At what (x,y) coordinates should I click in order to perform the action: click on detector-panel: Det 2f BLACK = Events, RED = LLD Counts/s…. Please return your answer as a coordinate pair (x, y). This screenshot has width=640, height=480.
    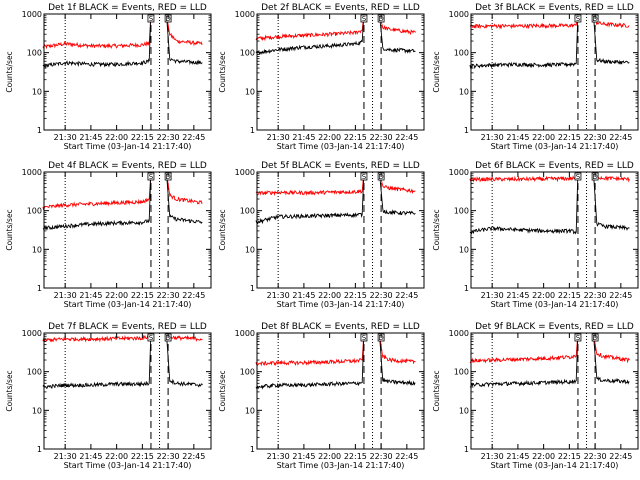
    Looking at the image, I should click on (321, 77).